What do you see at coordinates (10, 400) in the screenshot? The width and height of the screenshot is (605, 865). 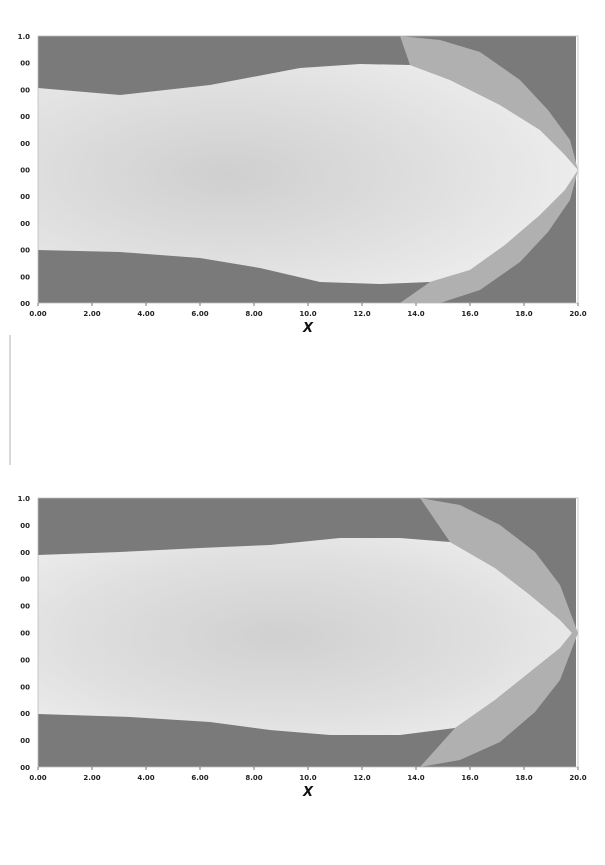 I see `left-edge-line` at bounding box center [10, 400].